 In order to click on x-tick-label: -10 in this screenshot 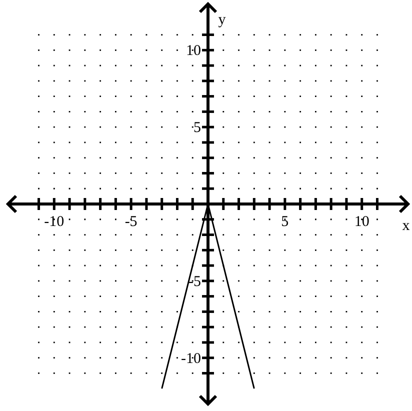, I will do `click(54, 222)`.